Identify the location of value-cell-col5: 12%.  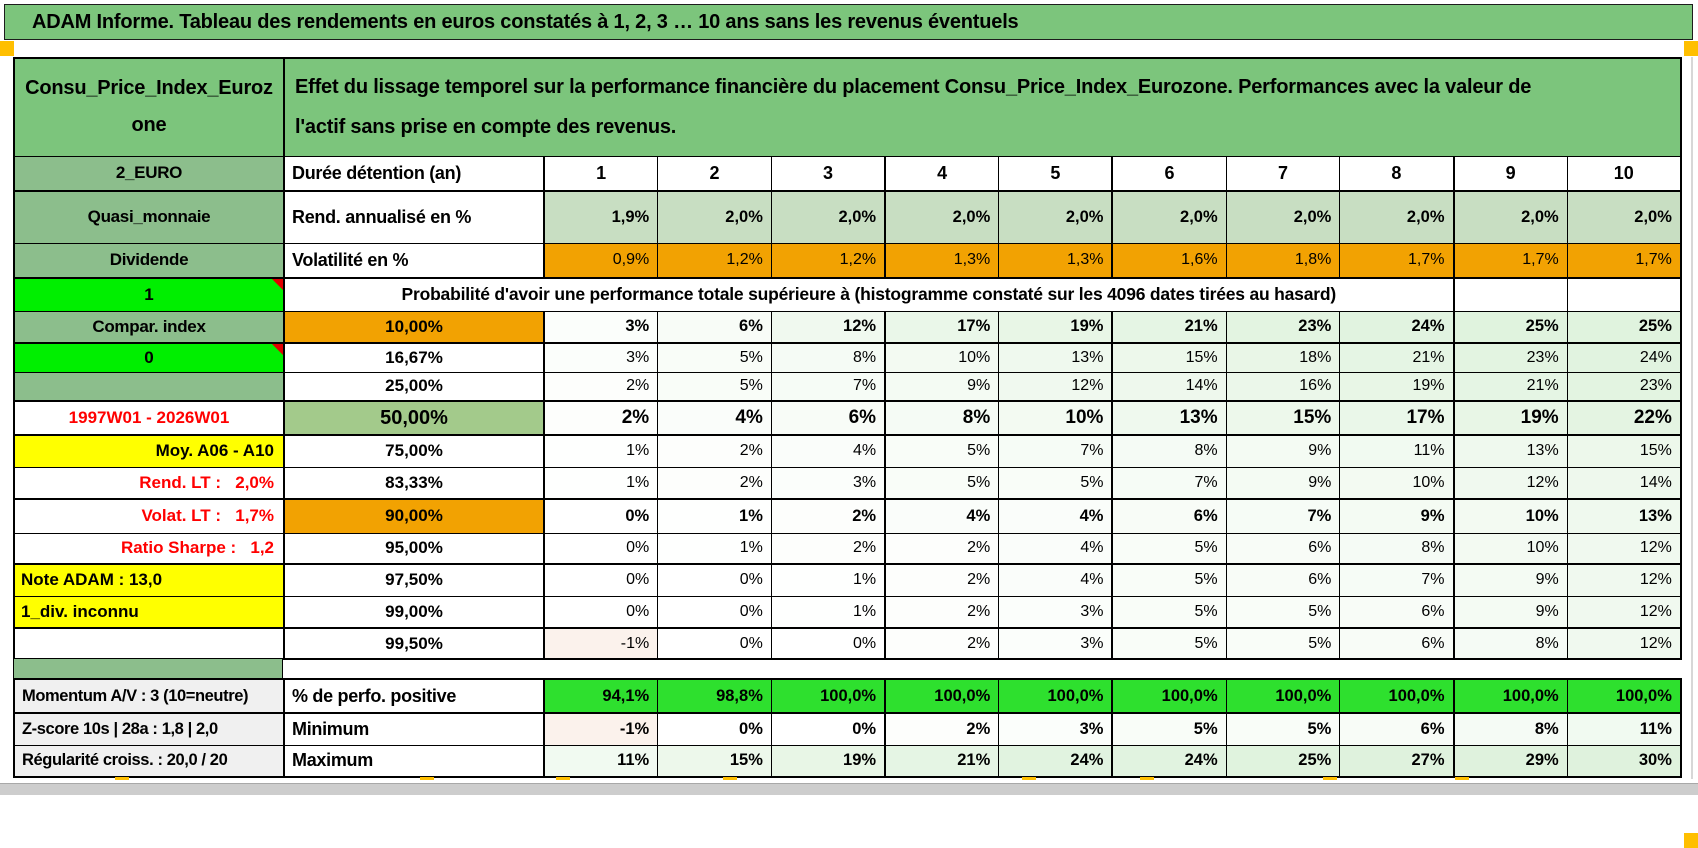
(1056, 386).